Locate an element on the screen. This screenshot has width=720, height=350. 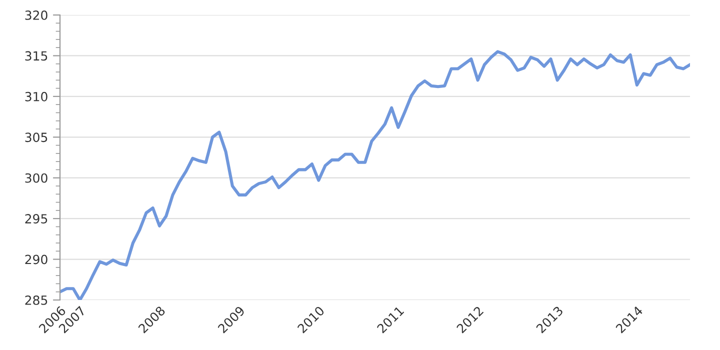
y-tick-label: 290 is located at coordinates (36, 259).